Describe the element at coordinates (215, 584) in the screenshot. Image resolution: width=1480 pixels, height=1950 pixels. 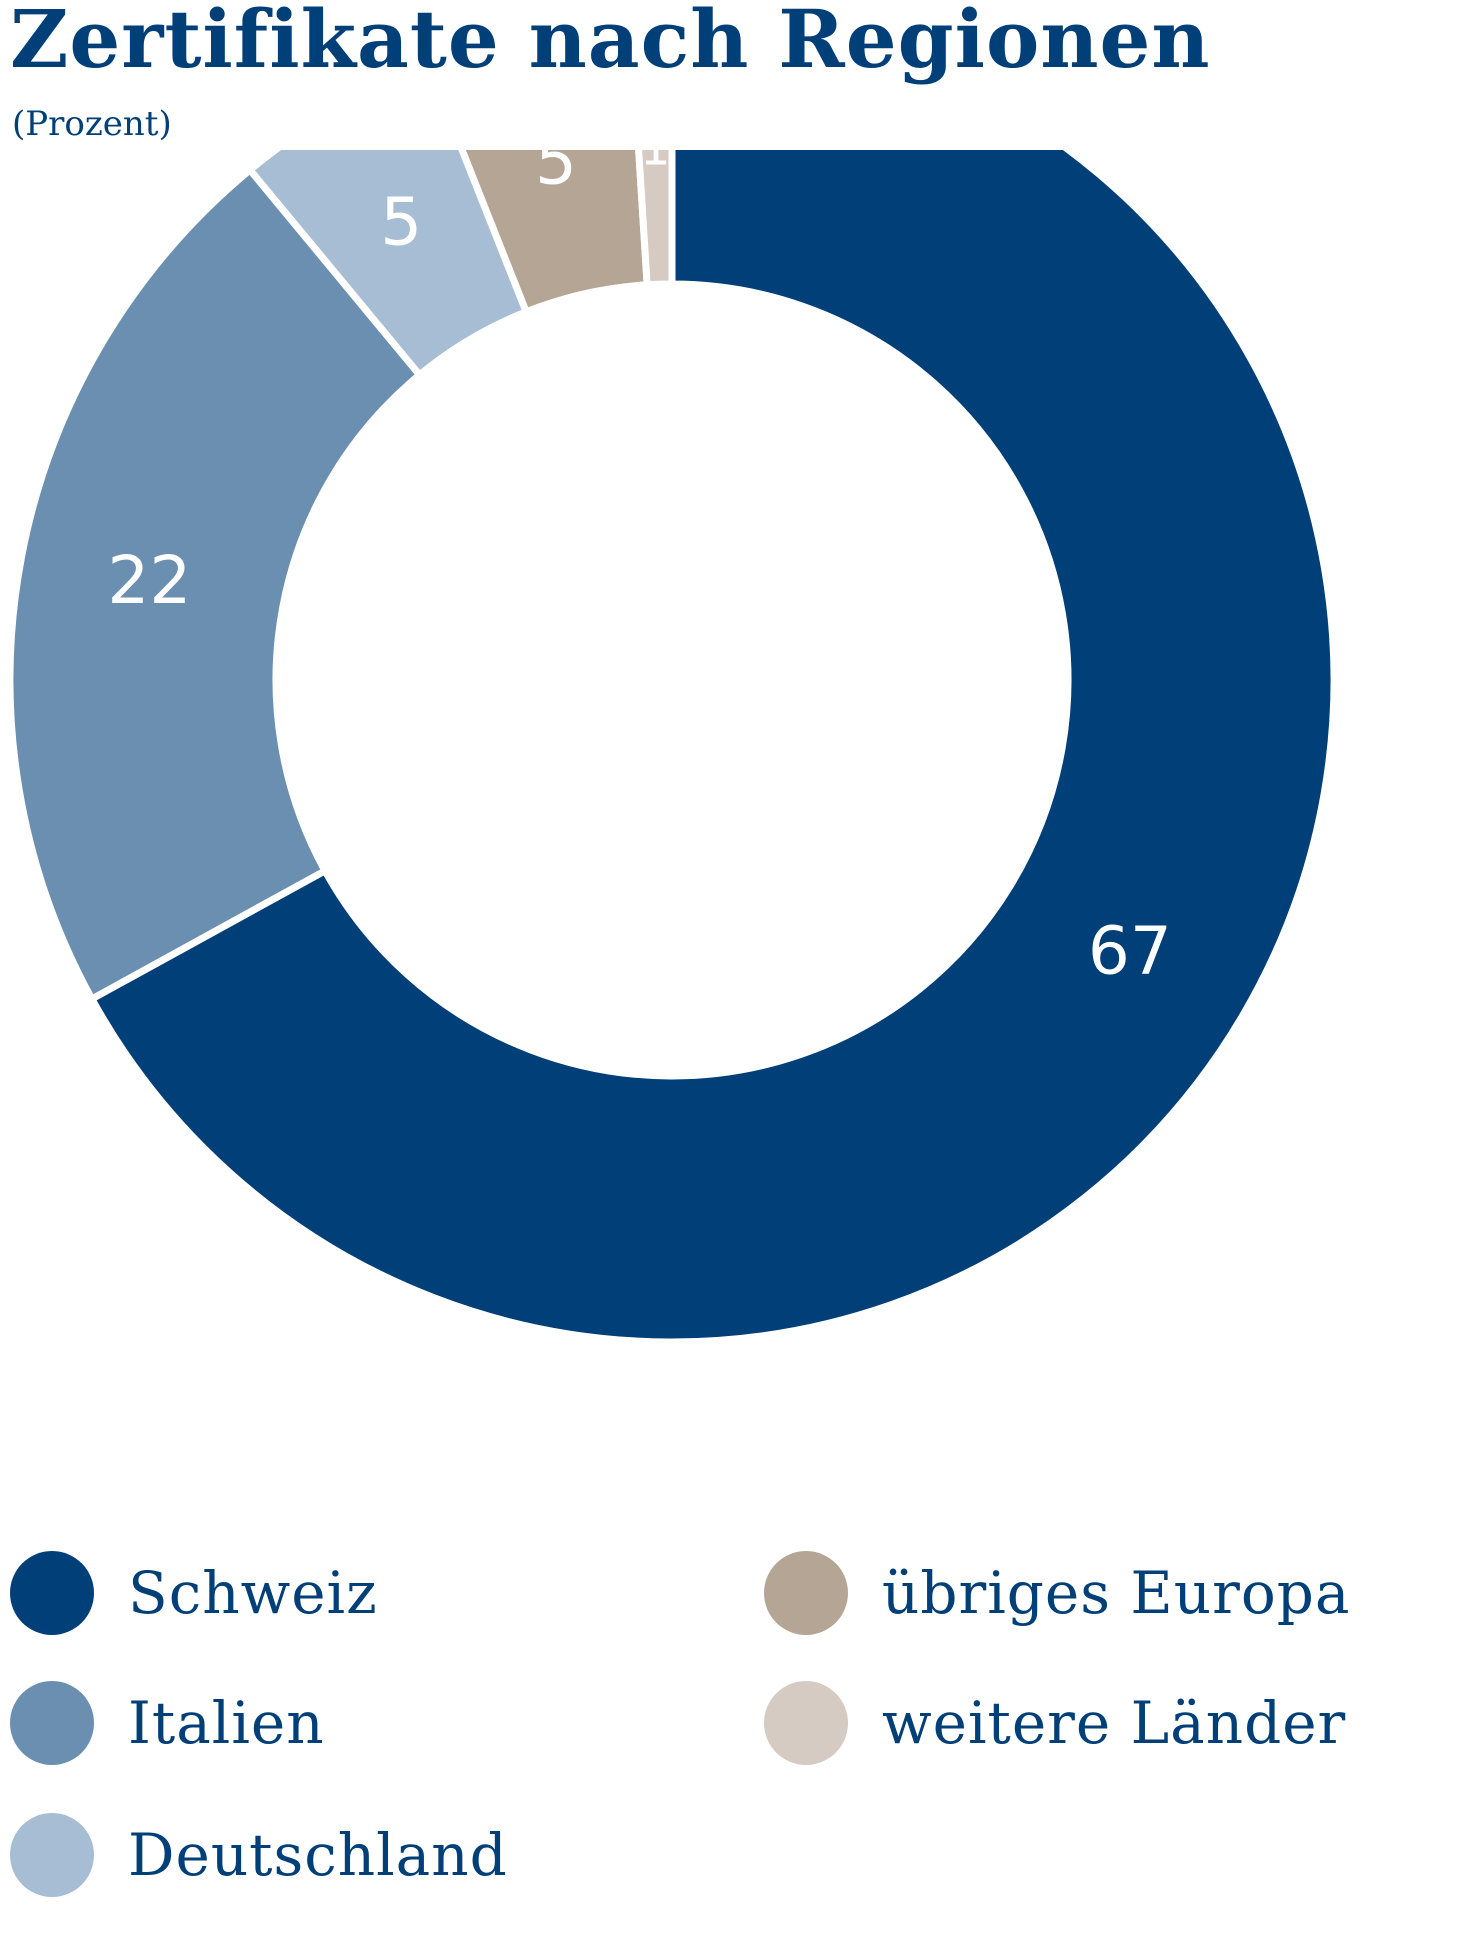
I see `slice-italien` at that location.